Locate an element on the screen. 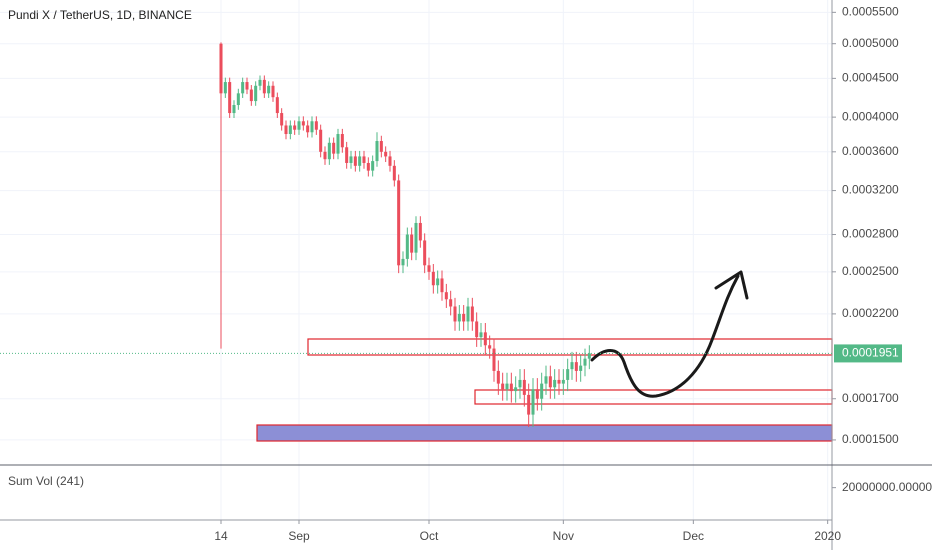 The height and width of the screenshot is (550, 932). y-tick-label: 0.0003200 is located at coordinates (870, 190).